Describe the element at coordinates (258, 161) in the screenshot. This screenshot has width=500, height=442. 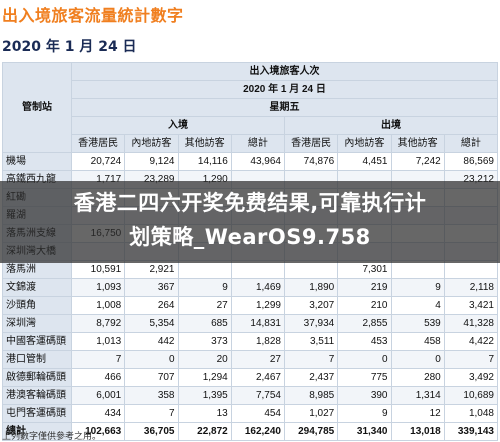
I see `table-cell: 43,964` at that location.